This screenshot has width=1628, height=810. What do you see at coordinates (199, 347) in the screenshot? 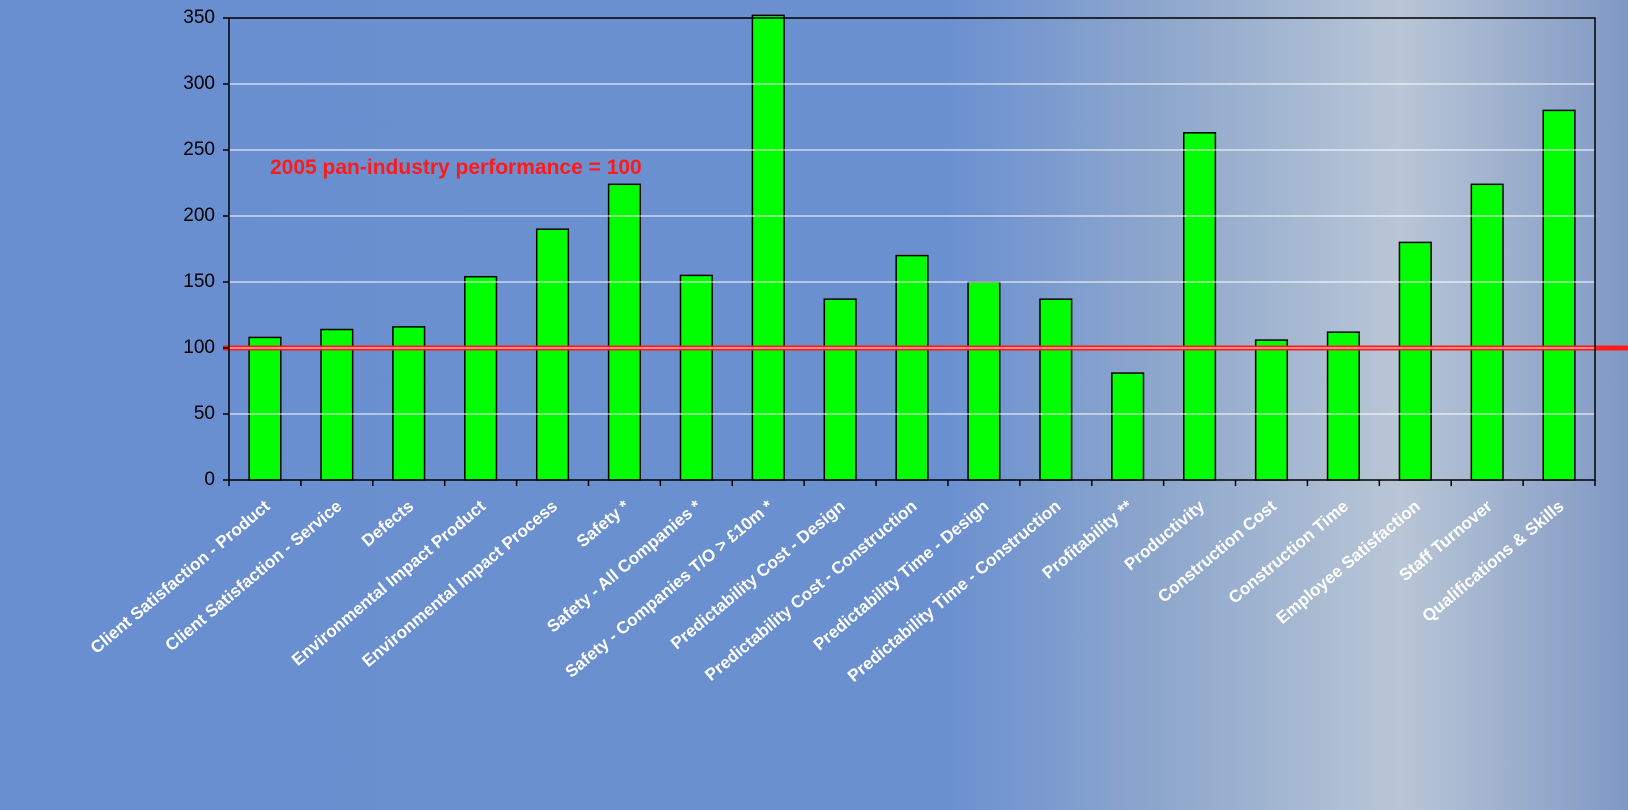
I see `y-tick-label: 100` at bounding box center [199, 347].